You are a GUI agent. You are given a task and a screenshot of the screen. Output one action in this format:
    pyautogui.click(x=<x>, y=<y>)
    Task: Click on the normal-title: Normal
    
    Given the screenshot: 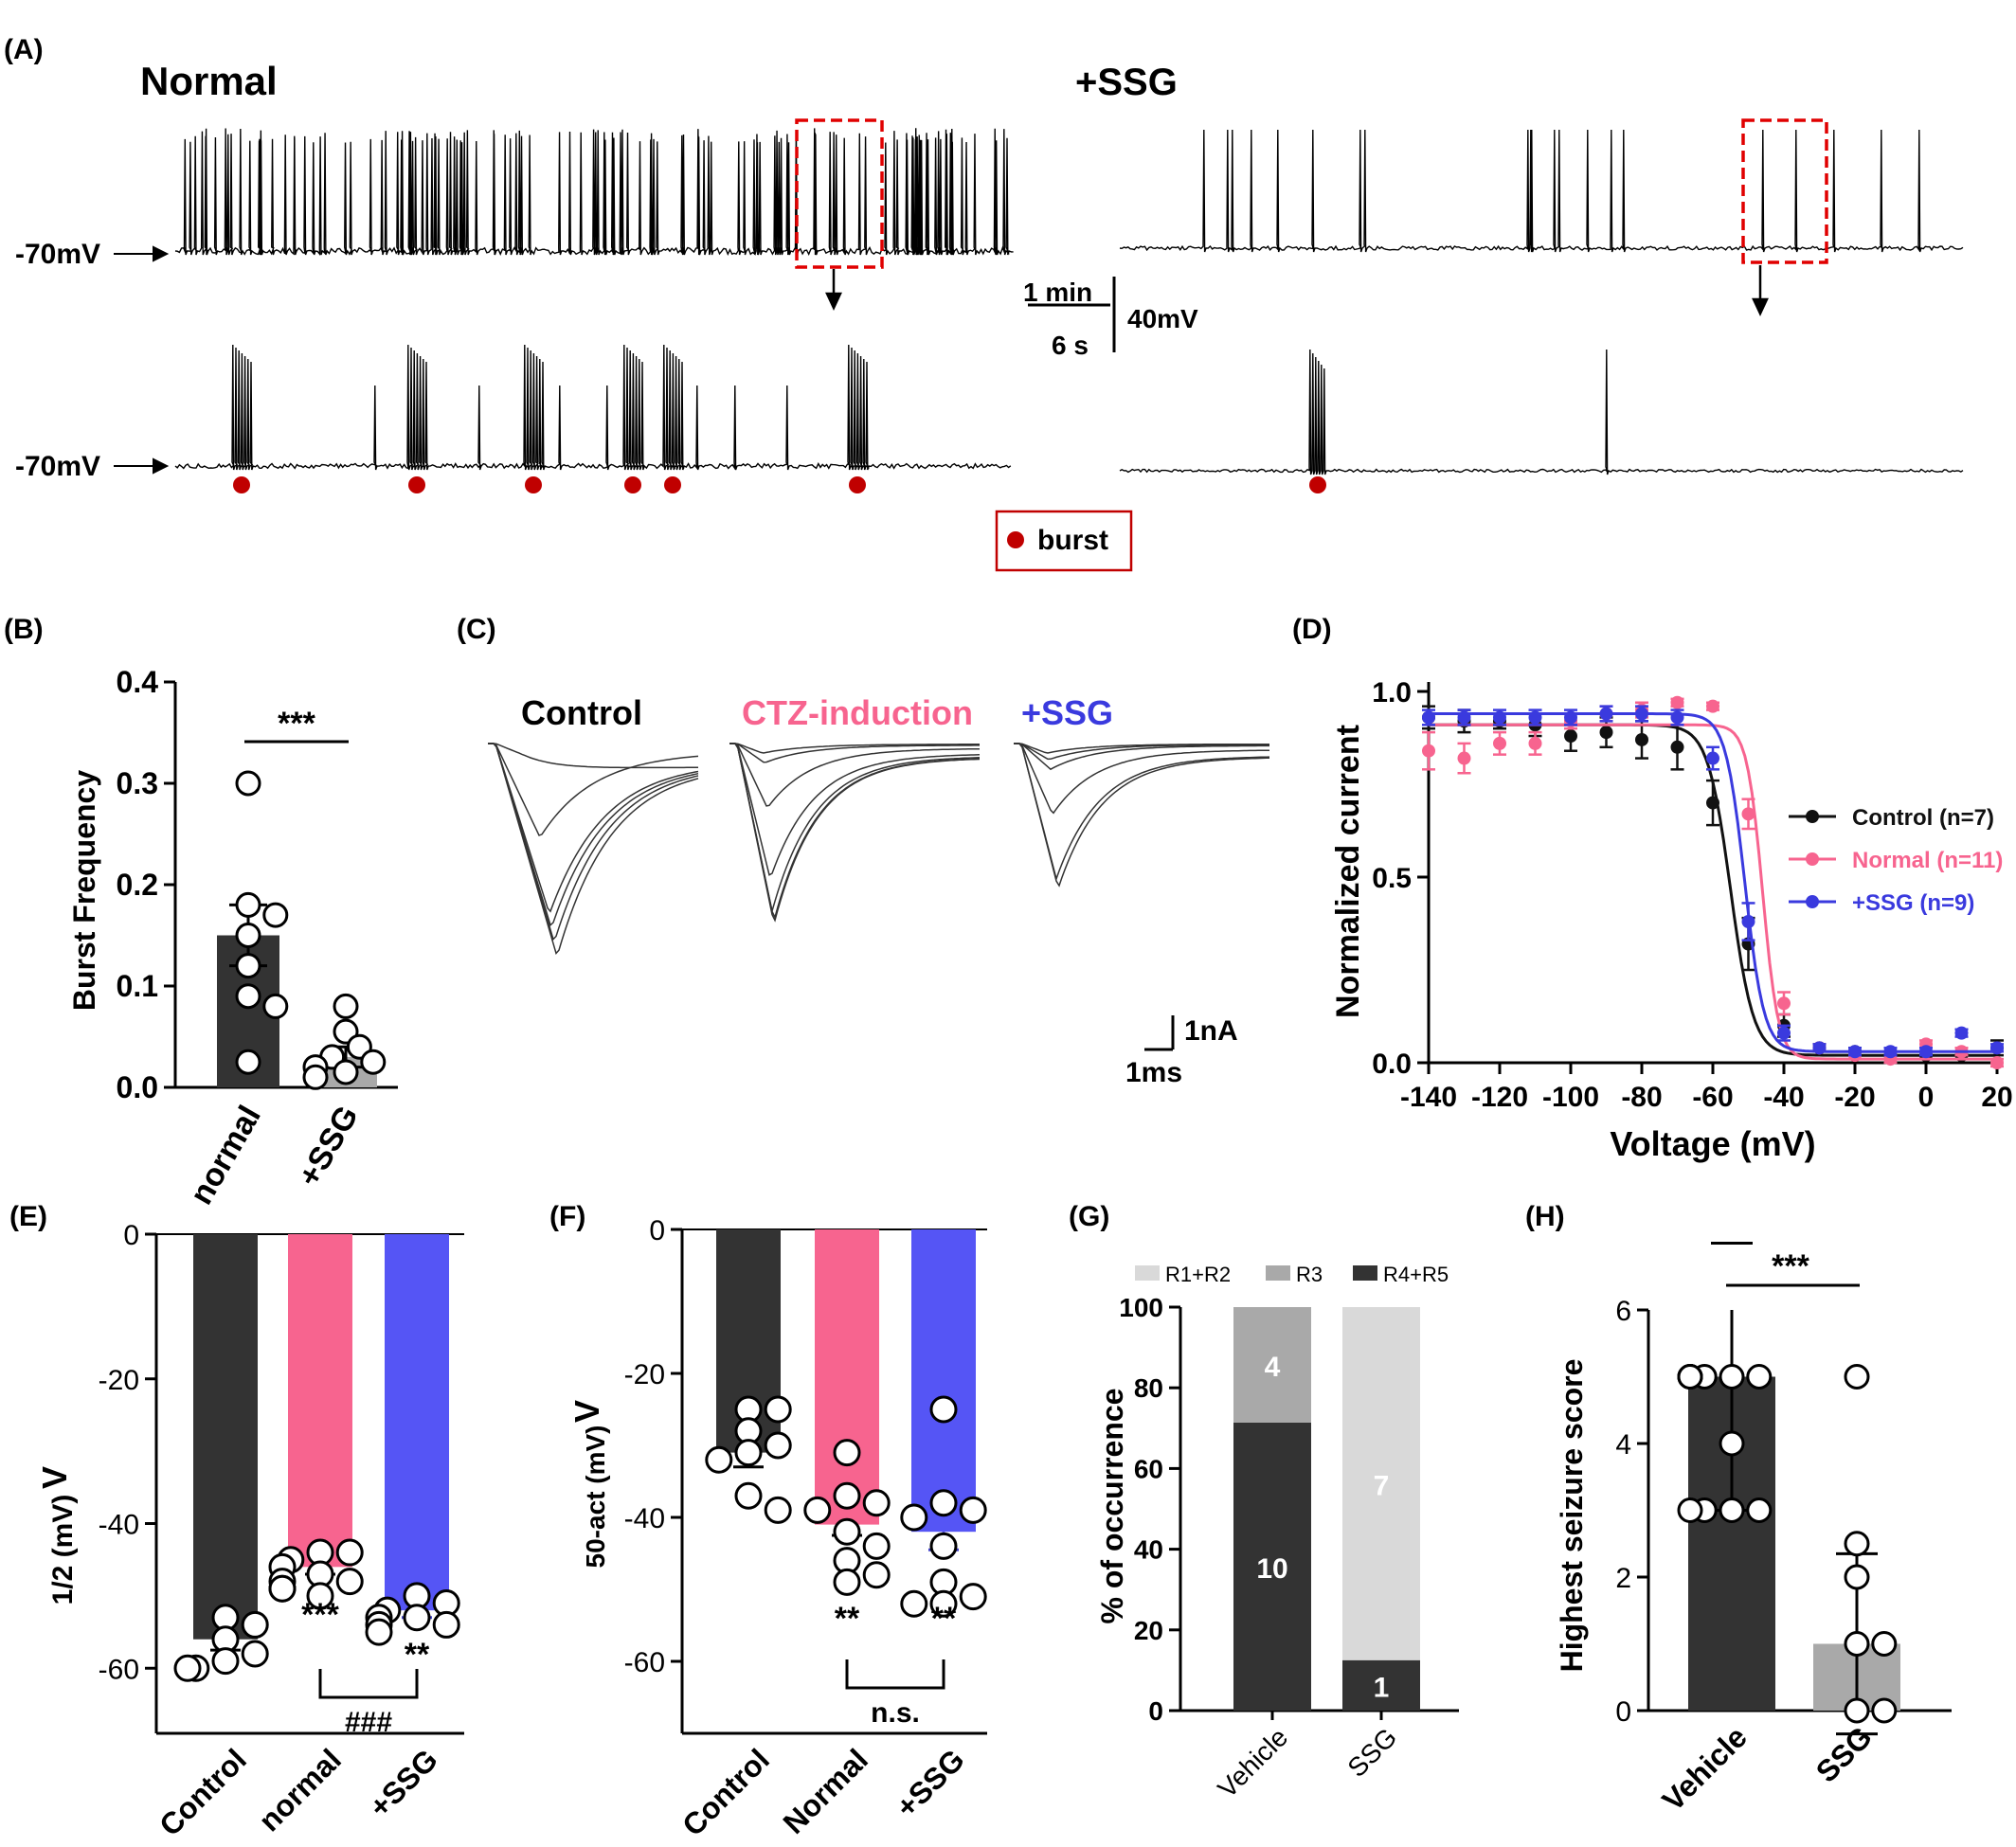 What is the action you would take?
    pyautogui.click(x=209, y=81)
    